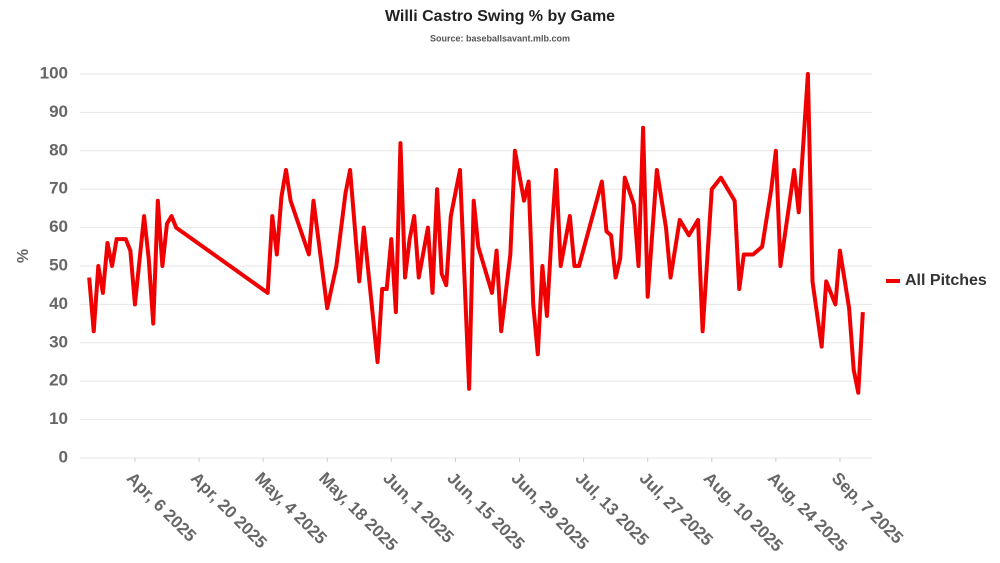  What do you see at coordinates (58, 303) in the screenshot?
I see `y-tick-label: 40` at bounding box center [58, 303].